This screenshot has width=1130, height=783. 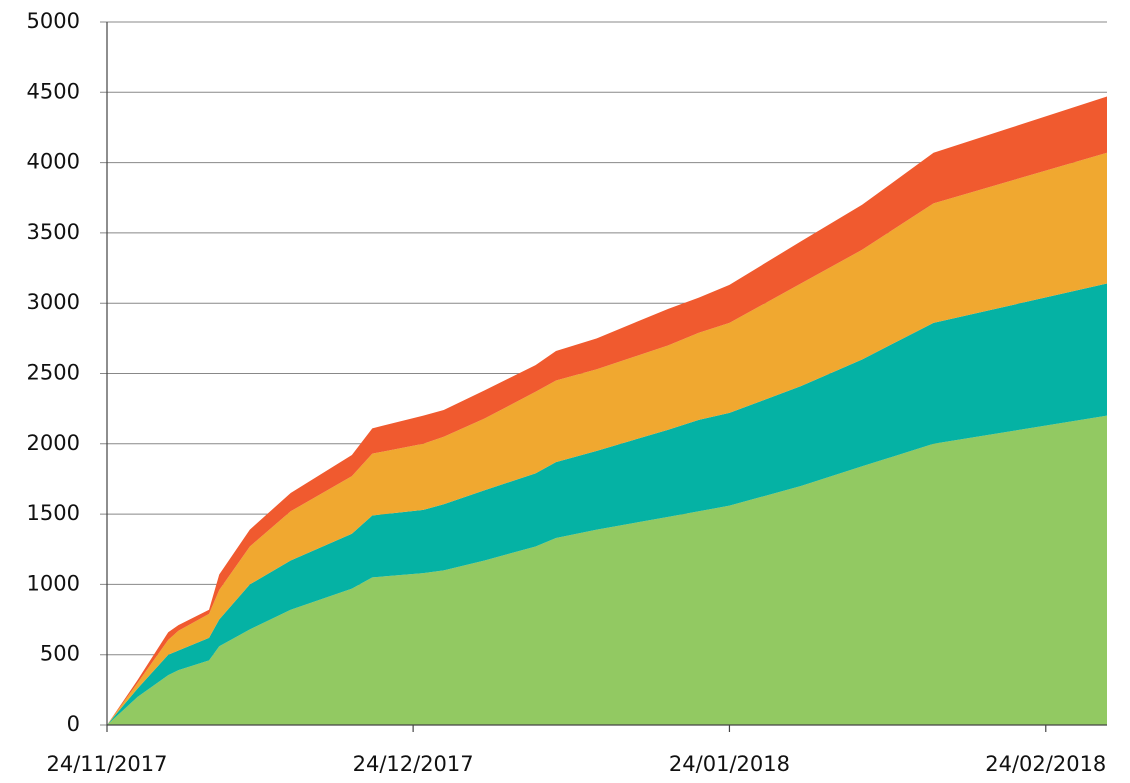 What do you see at coordinates (60, 654) in the screenshot?
I see `y-tick-label: 500` at bounding box center [60, 654].